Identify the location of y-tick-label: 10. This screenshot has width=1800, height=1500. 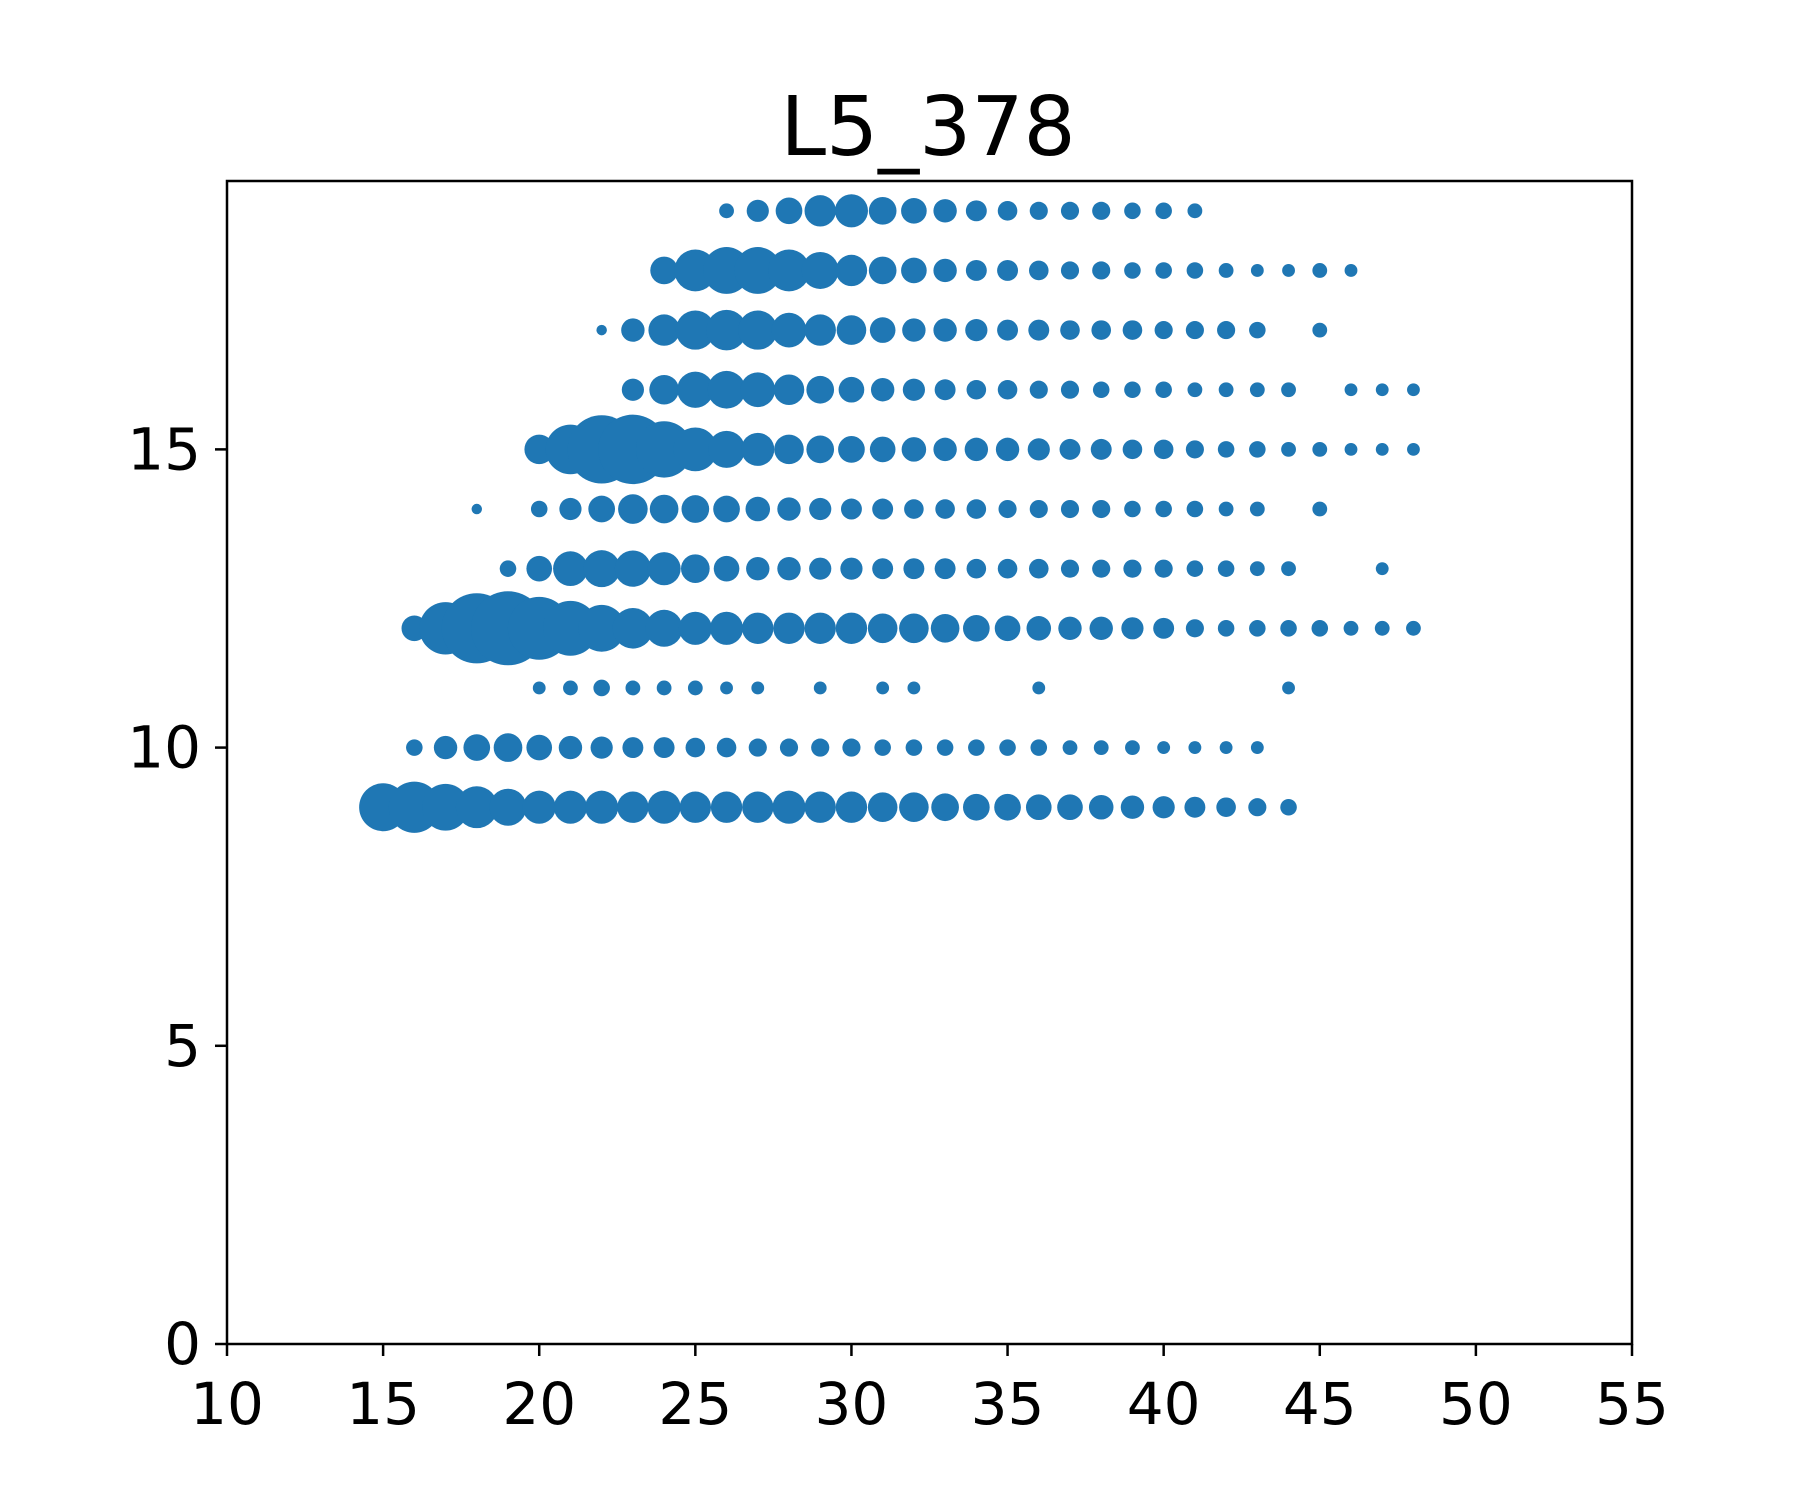
(164, 748).